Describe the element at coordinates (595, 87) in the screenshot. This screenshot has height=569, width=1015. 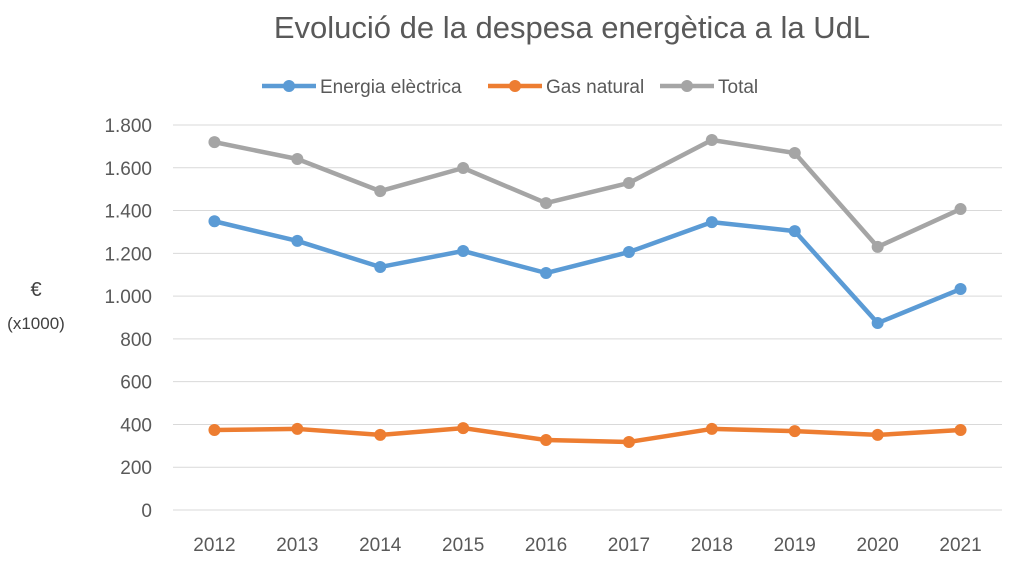
I see `legend-label: Gas natural` at that location.